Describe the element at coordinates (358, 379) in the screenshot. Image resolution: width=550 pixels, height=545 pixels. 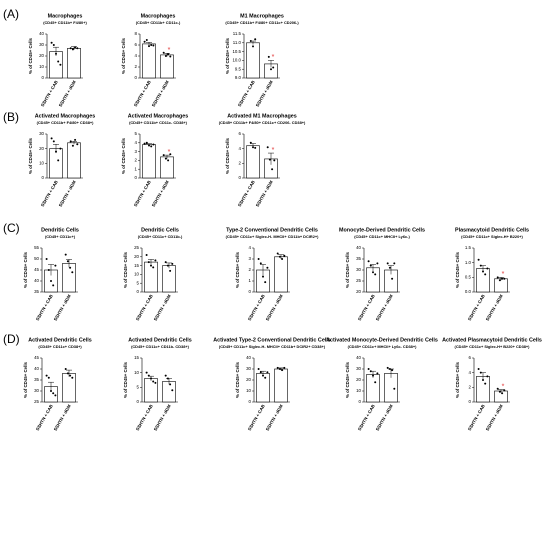
I see `y-tick-label: 20` at that location.